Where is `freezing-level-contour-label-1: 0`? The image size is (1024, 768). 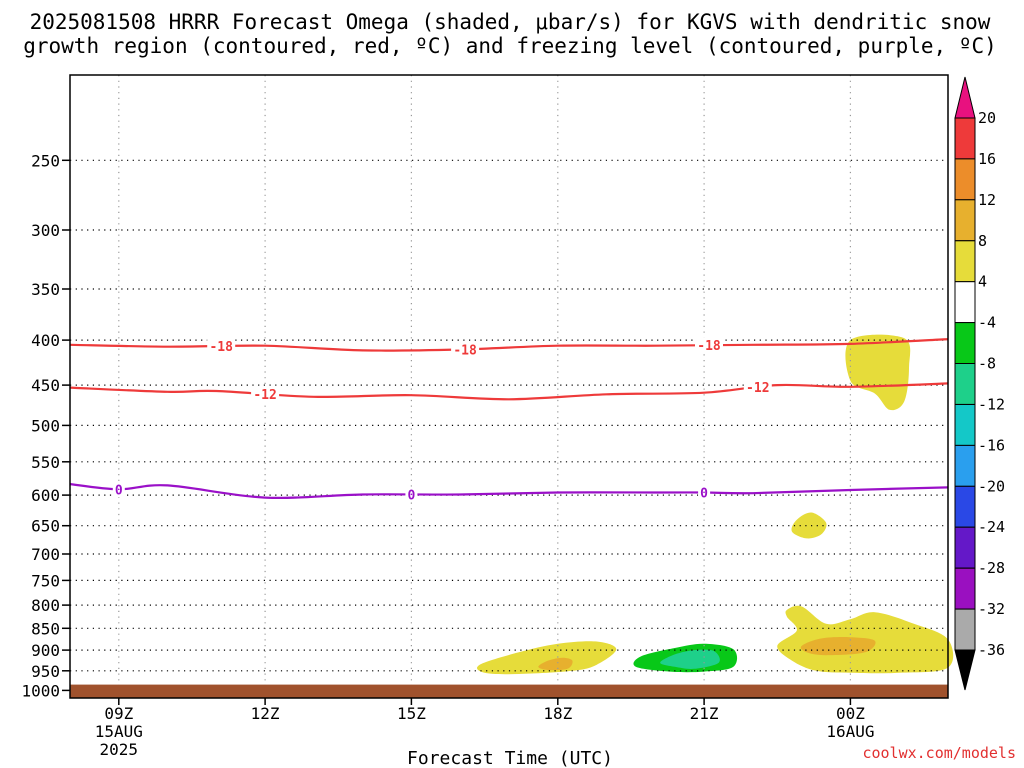
freezing-level-contour-label-1: 0 is located at coordinates (411, 496).